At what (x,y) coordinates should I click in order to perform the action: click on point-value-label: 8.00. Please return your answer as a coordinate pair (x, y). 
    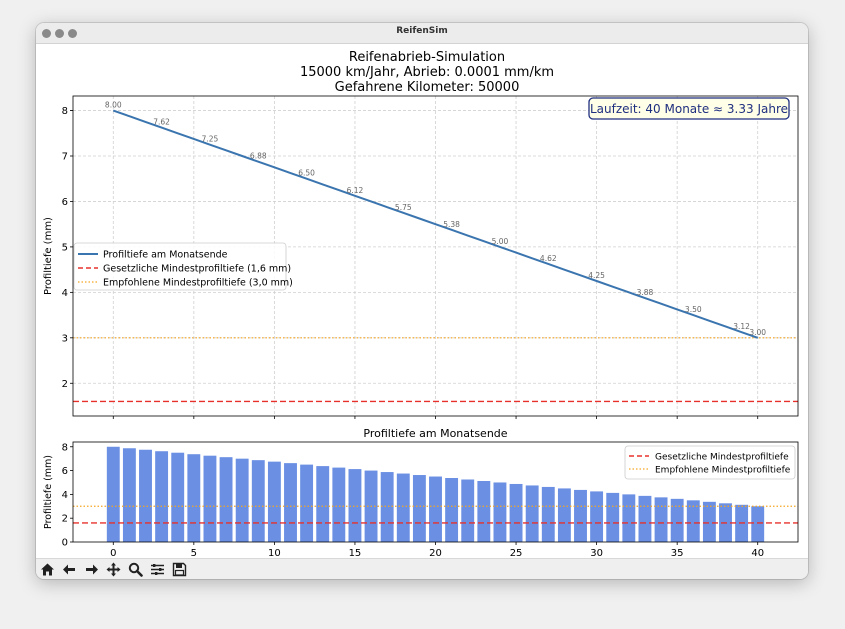
    Looking at the image, I should click on (113, 105).